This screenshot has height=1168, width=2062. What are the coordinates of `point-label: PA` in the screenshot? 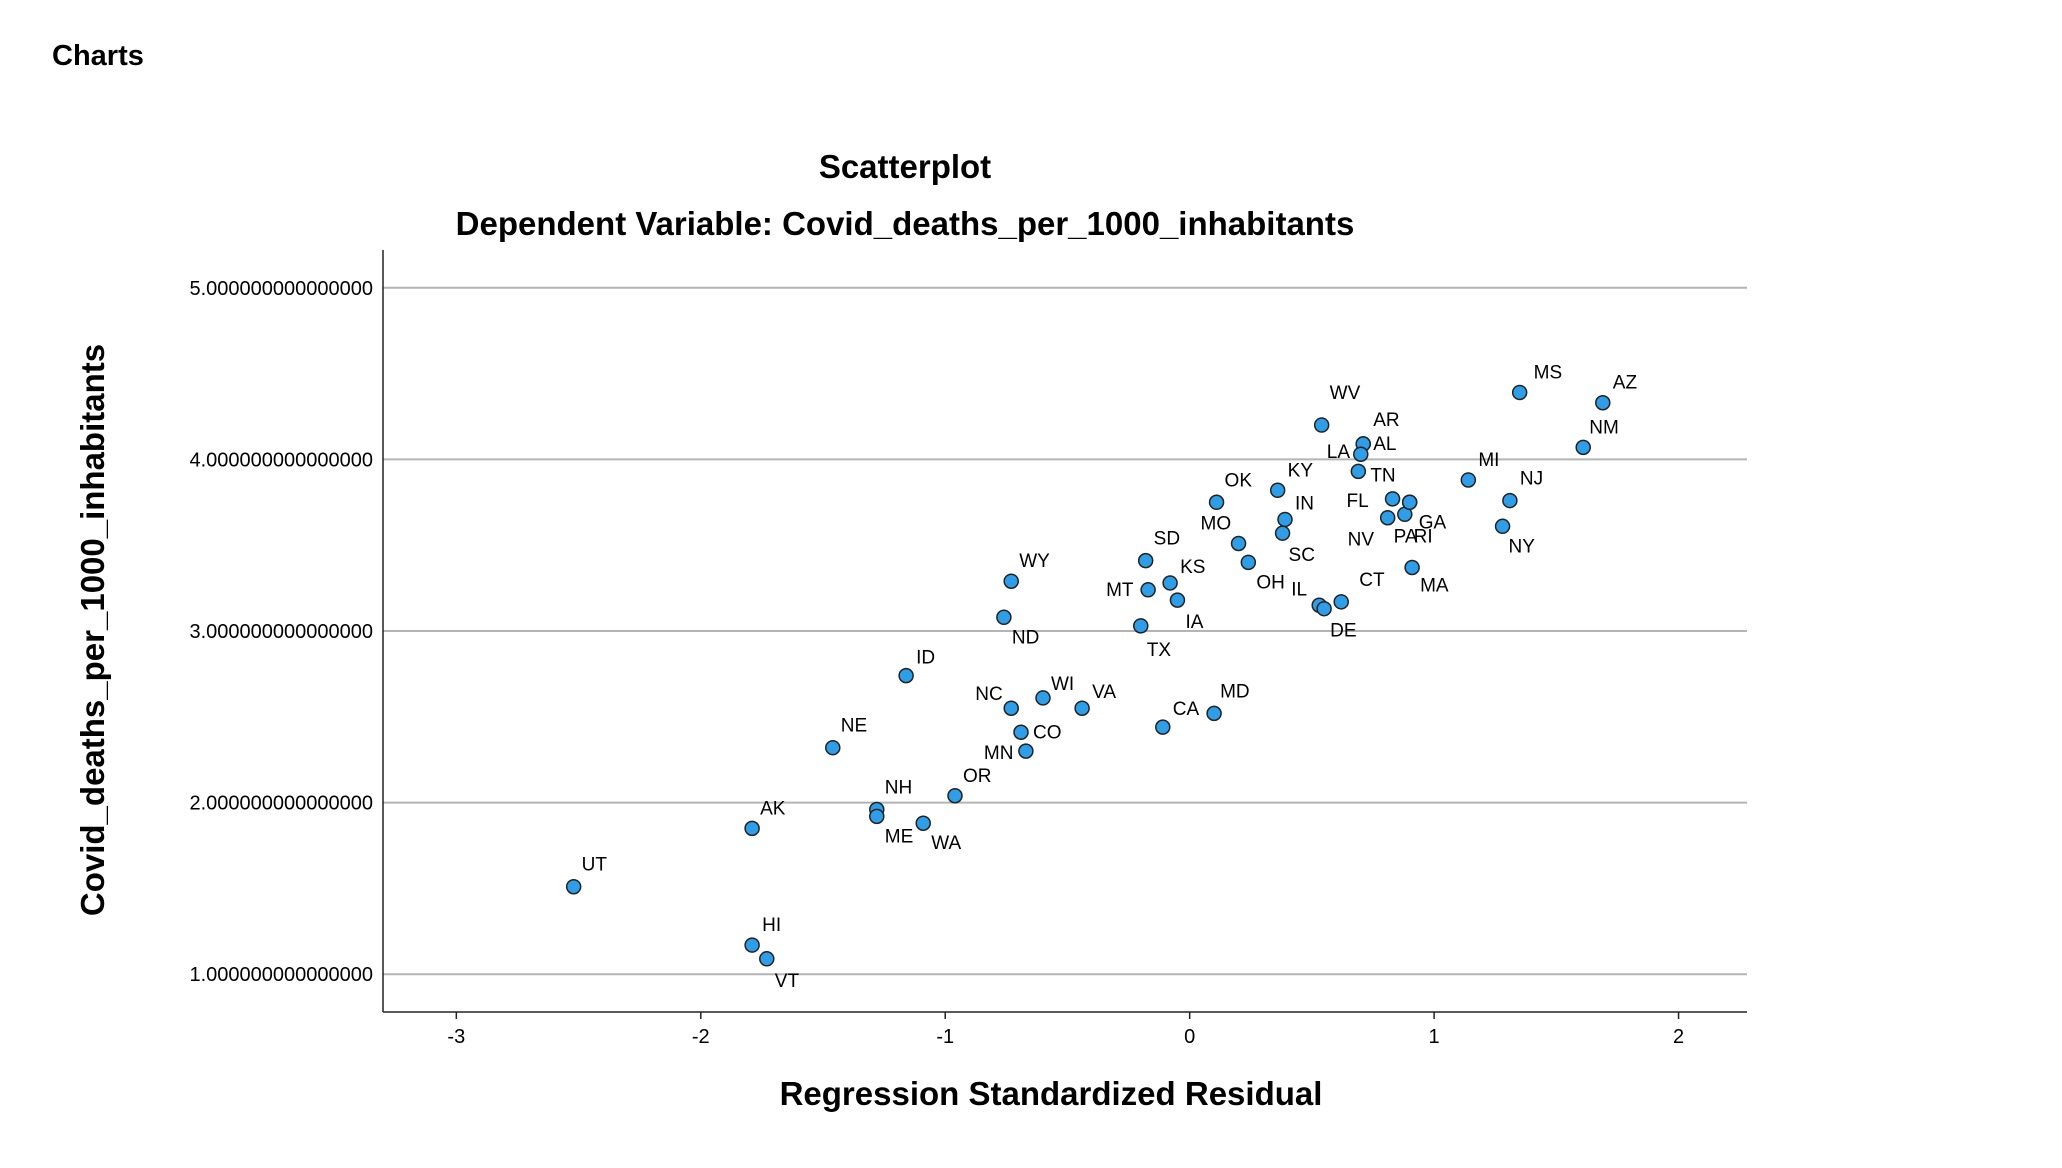 It's located at (1406, 536).